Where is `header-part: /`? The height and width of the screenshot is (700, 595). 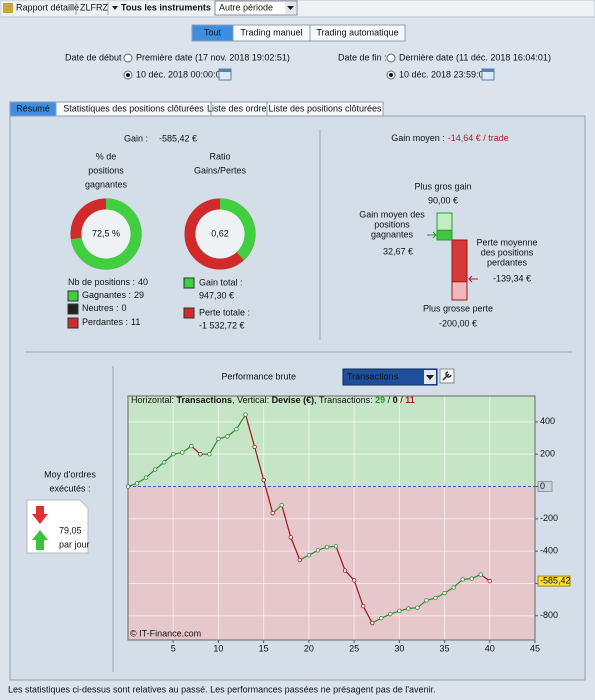 header-part: / is located at coordinates (402, 400).